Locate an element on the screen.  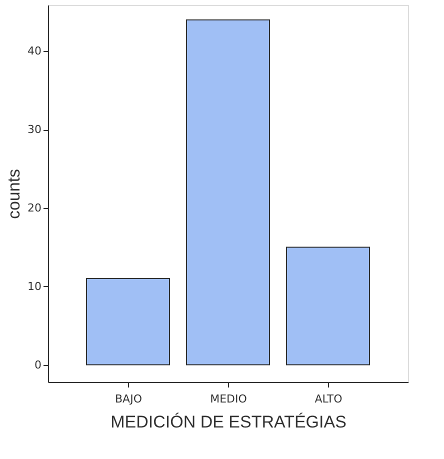
y-tick-label: 0 is located at coordinates (38, 365).